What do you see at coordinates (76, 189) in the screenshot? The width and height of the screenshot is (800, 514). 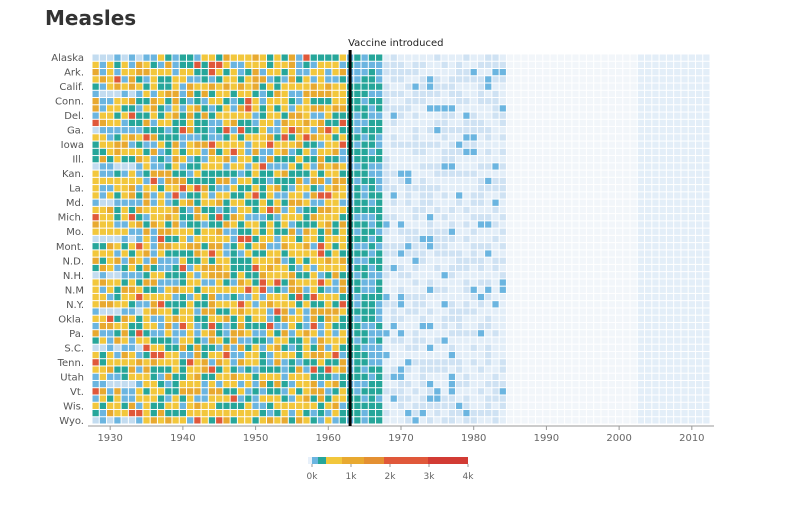 I see `state-label: La.` at bounding box center [76, 189].